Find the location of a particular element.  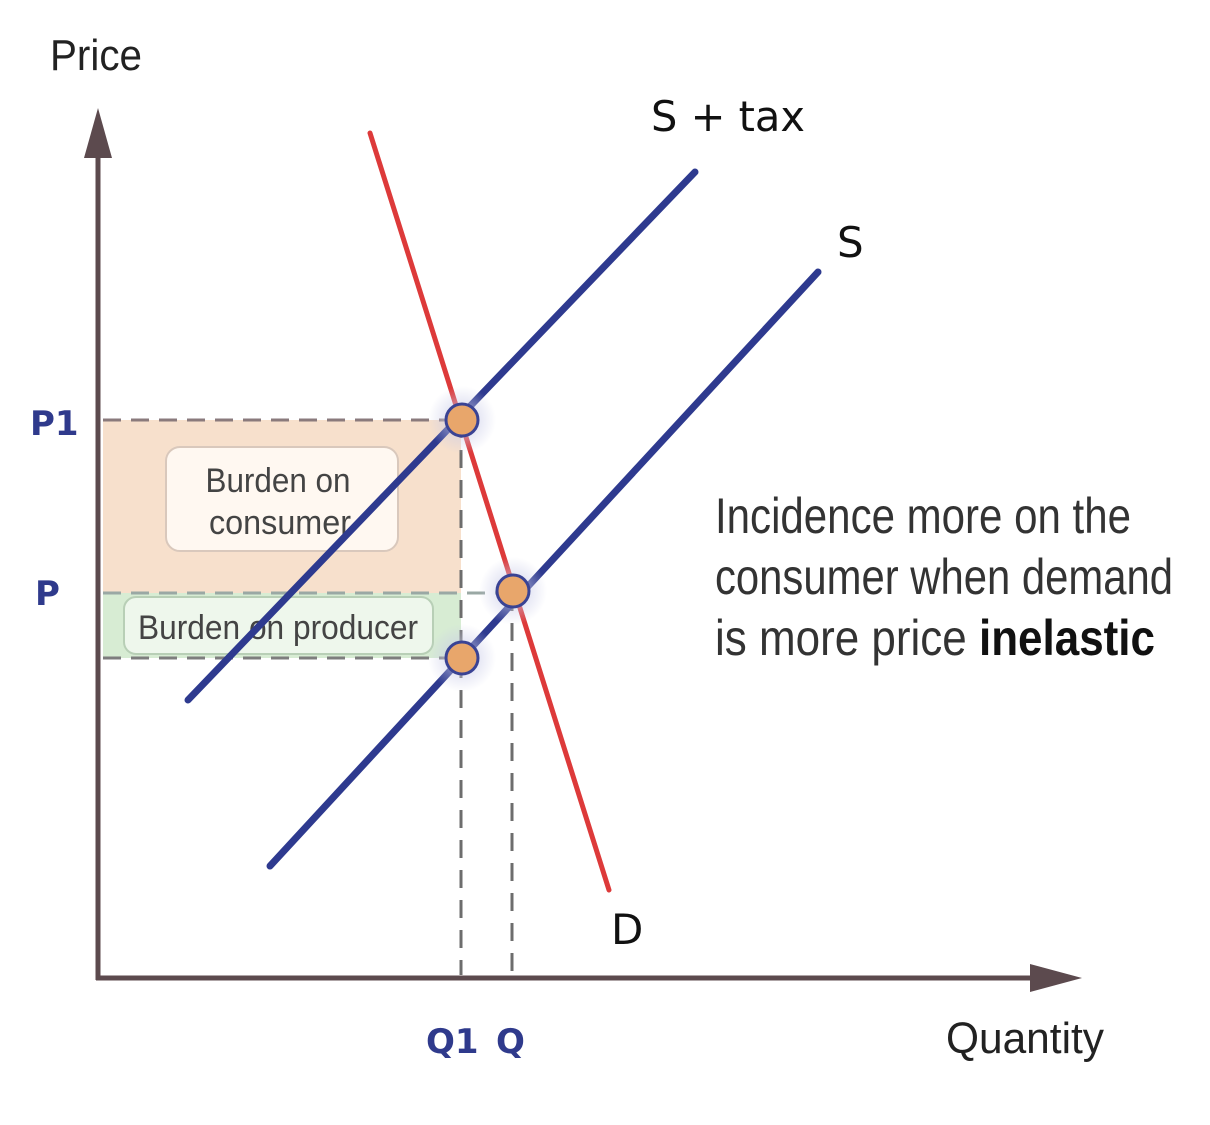

p-tick-label: P is located at coordinates (47, 594).